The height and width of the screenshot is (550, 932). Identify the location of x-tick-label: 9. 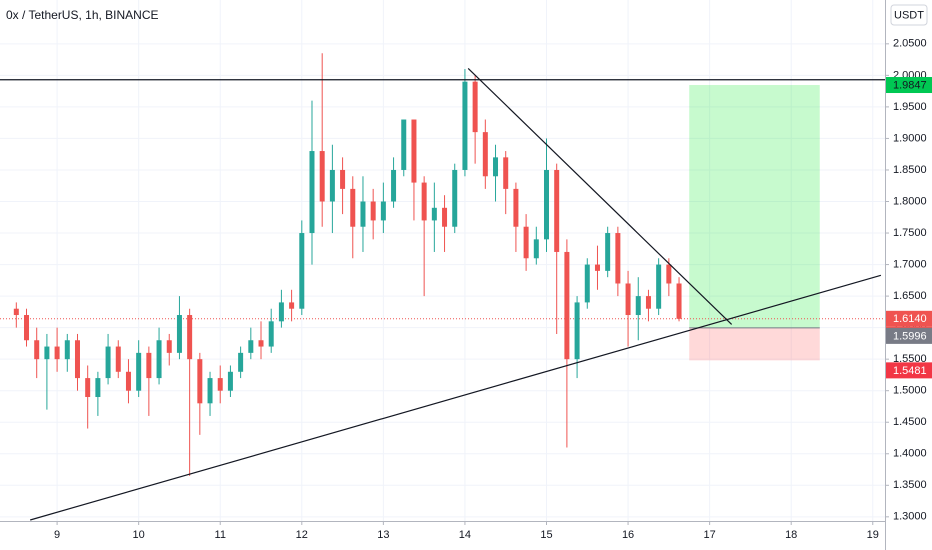
(57, 535).